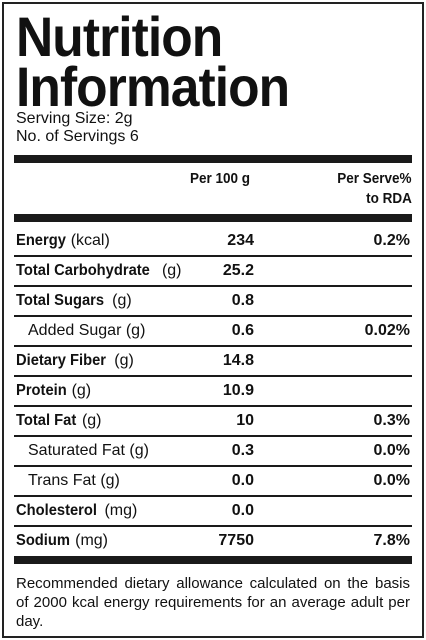 This screenshot has width=426, height=640. I want to click on nutrient-label: Sodium, so click(43, 540).